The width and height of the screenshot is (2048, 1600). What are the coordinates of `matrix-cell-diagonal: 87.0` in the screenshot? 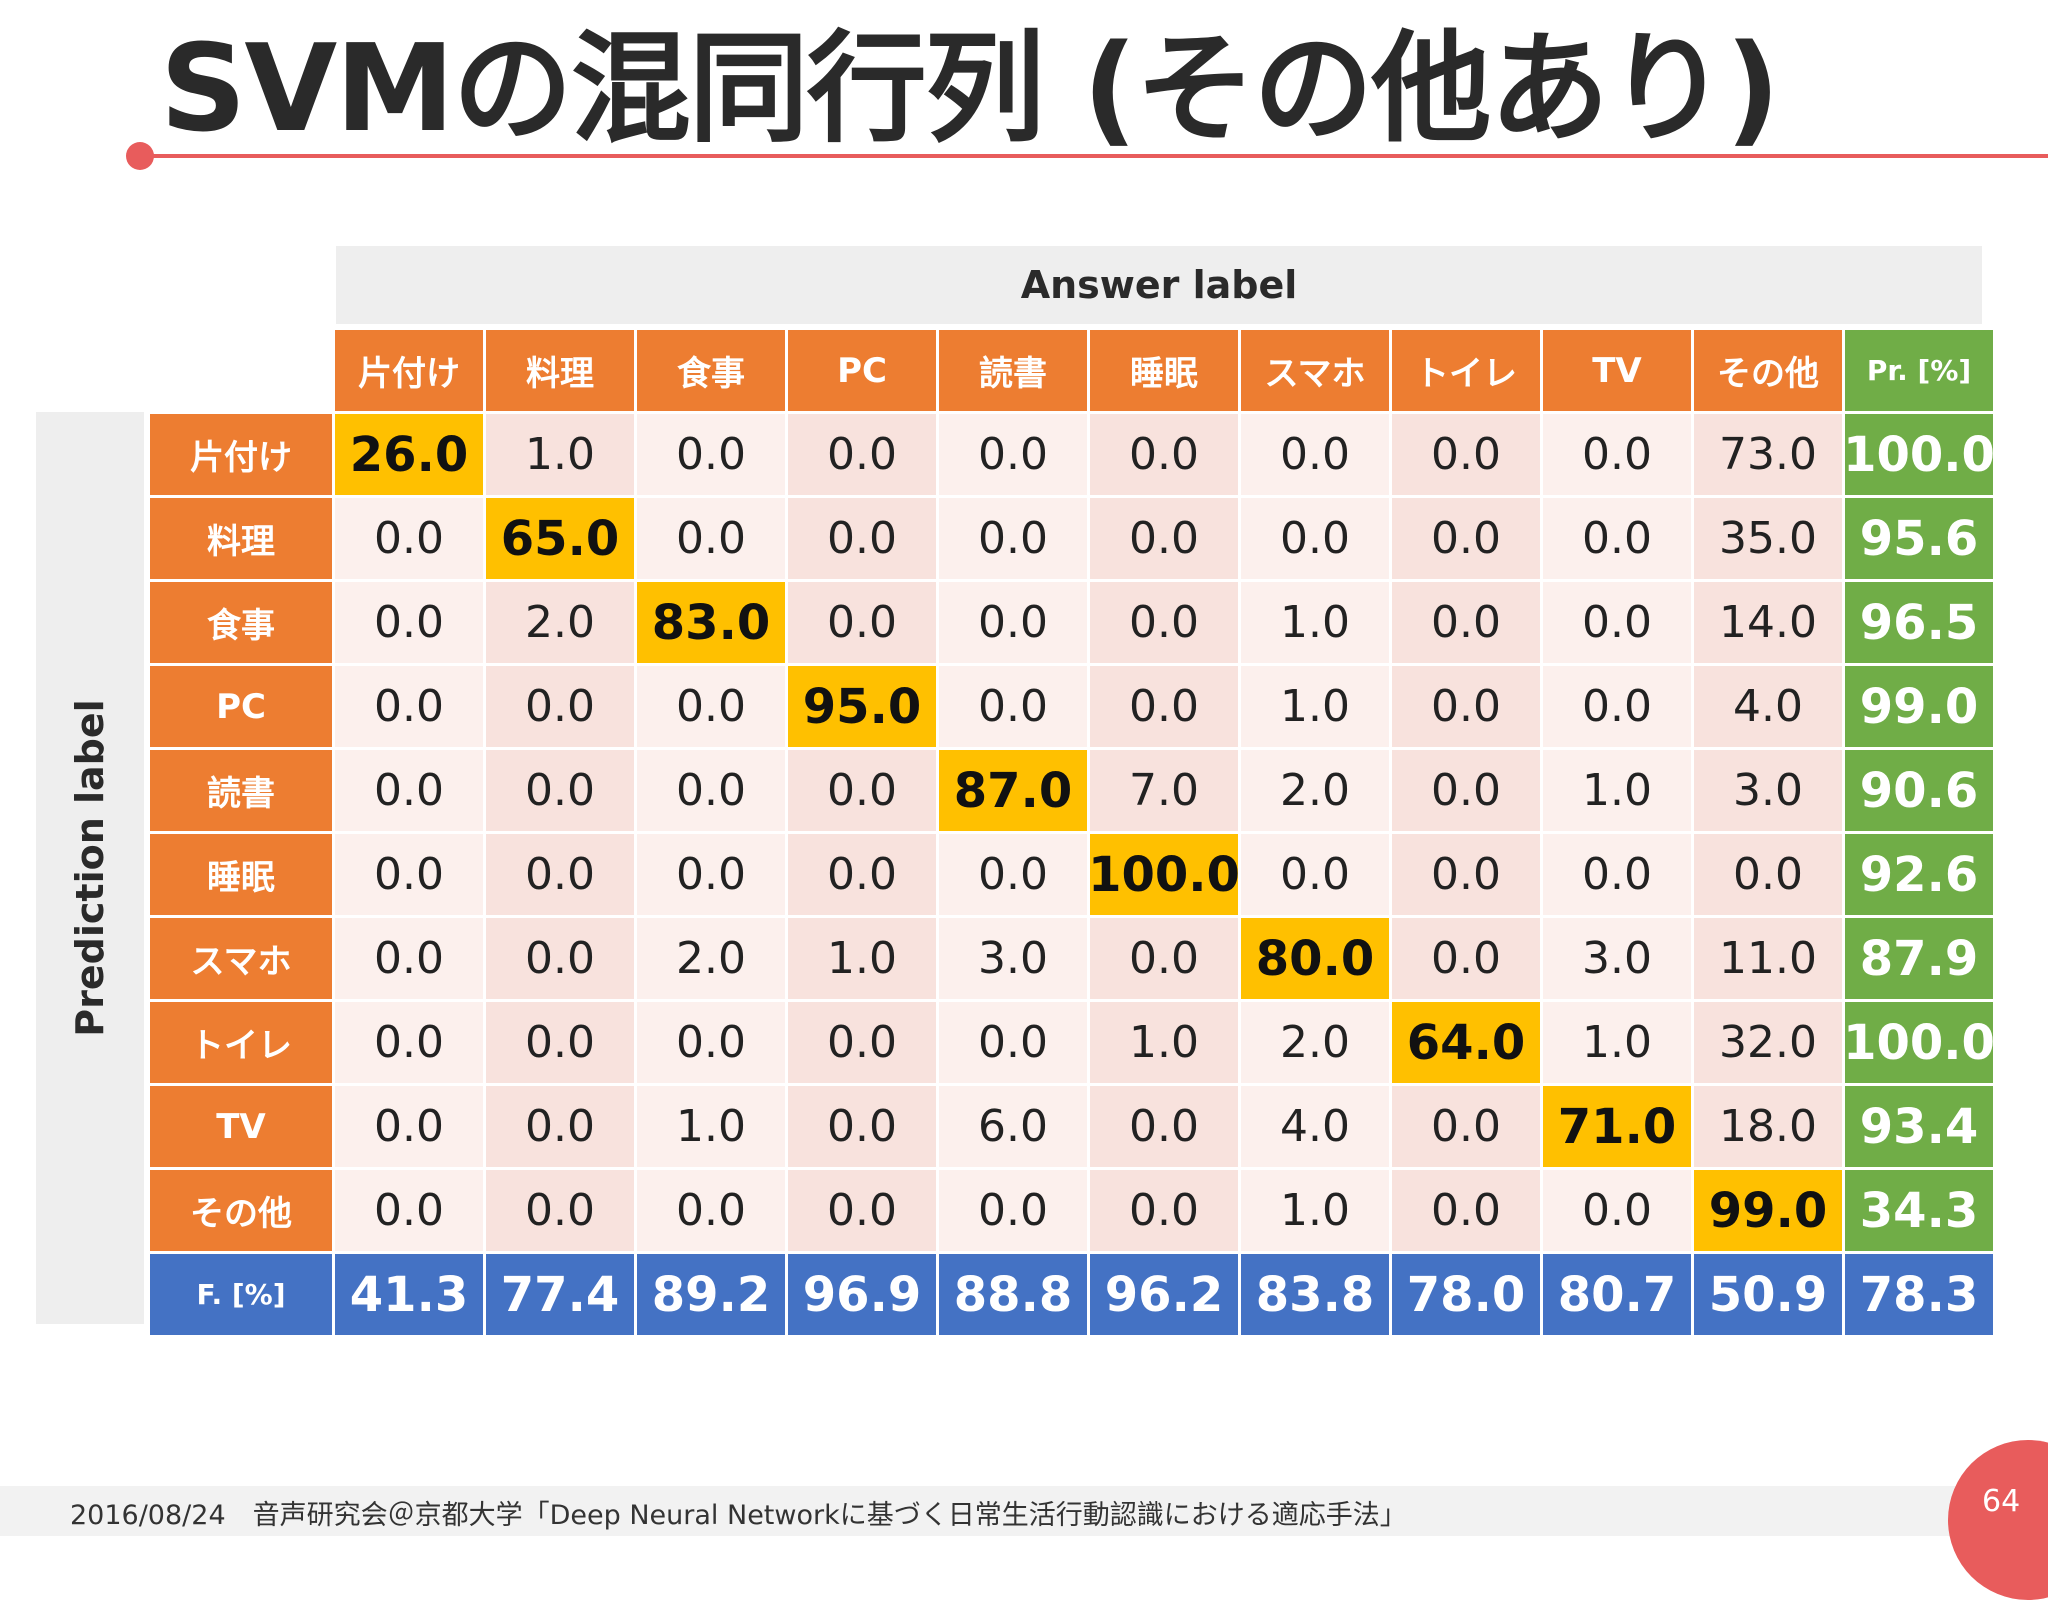 It's located at (1013, 790).